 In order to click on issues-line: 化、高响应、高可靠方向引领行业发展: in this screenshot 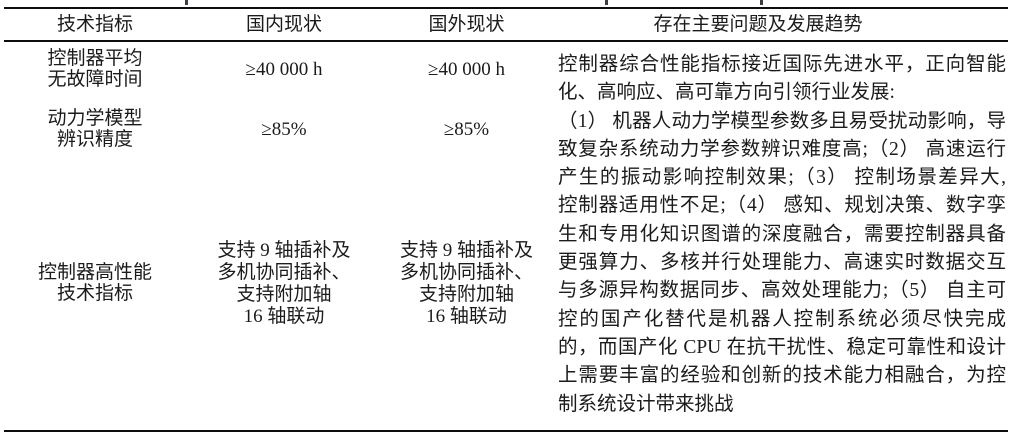, I will do `click(726, 93)`.